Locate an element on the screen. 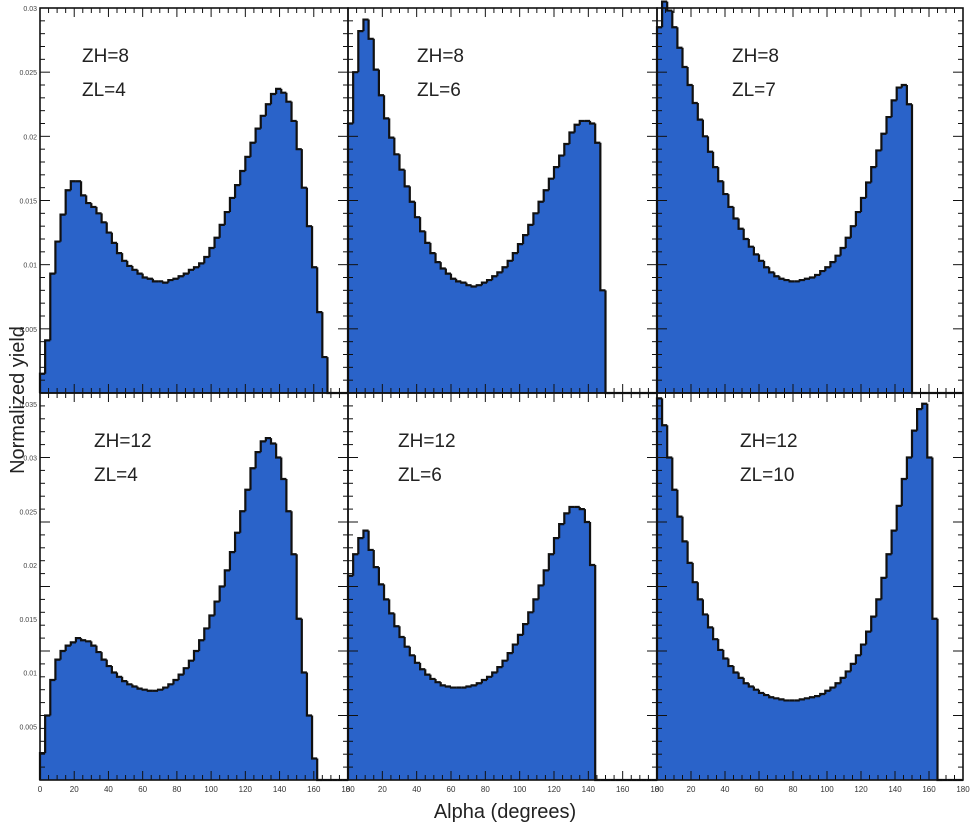  y-tick-label: 0.02 is located at coordinates (30, 137).